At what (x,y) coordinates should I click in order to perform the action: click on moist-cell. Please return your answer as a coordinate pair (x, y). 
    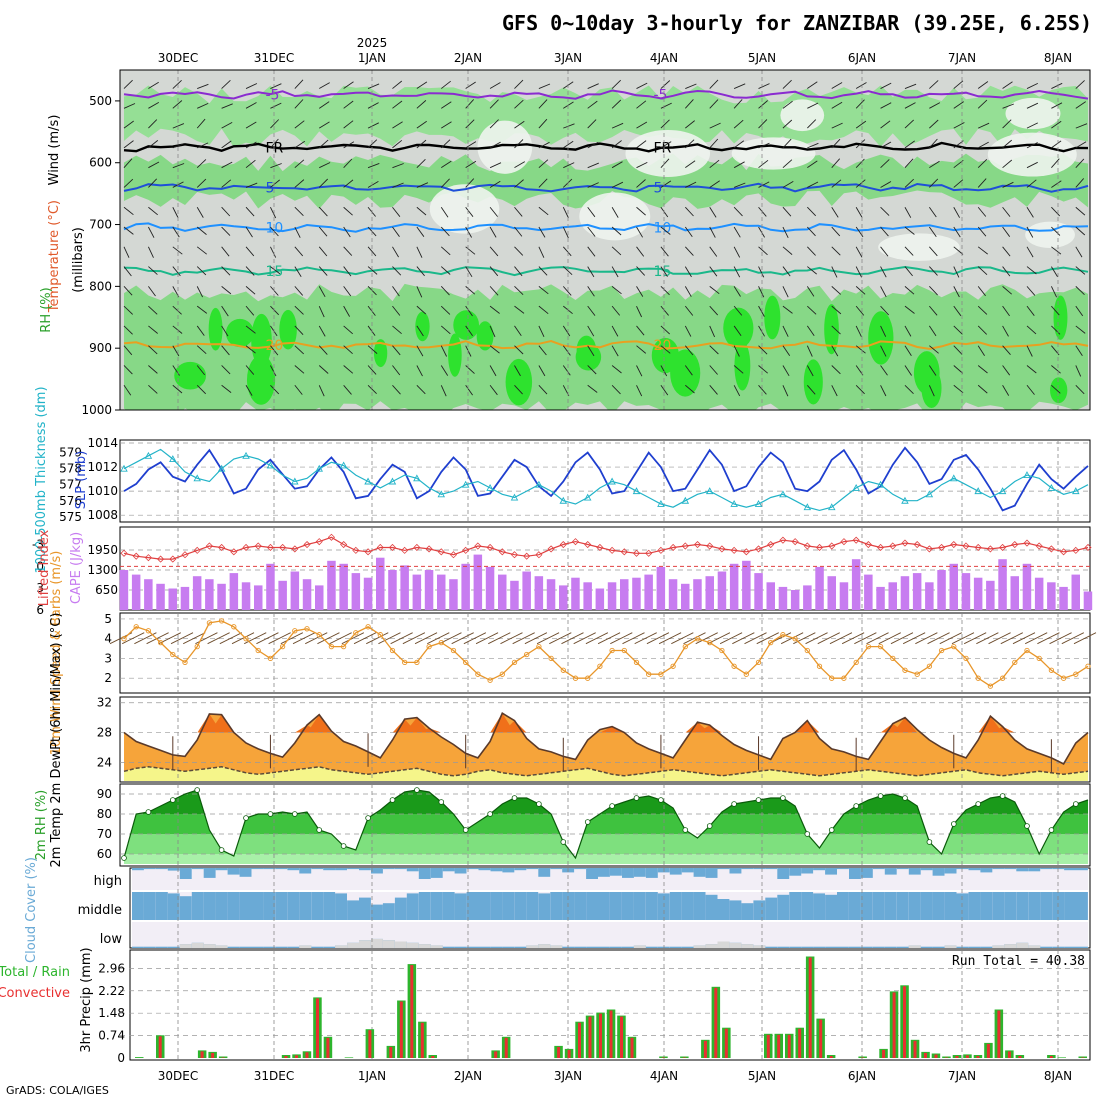
    Looking at the image, I should click on (422, 326).